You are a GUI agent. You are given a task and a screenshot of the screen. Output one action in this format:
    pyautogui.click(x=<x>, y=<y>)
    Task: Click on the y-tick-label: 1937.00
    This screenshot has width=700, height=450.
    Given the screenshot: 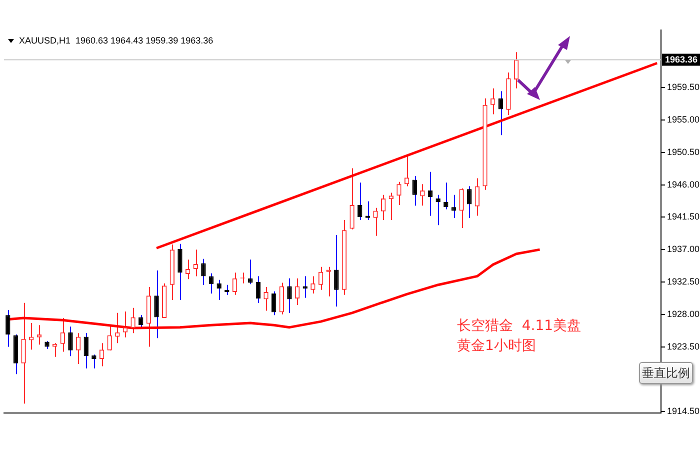 What is the action you would take?
    pyautogui.click(x=683, y=249)
    